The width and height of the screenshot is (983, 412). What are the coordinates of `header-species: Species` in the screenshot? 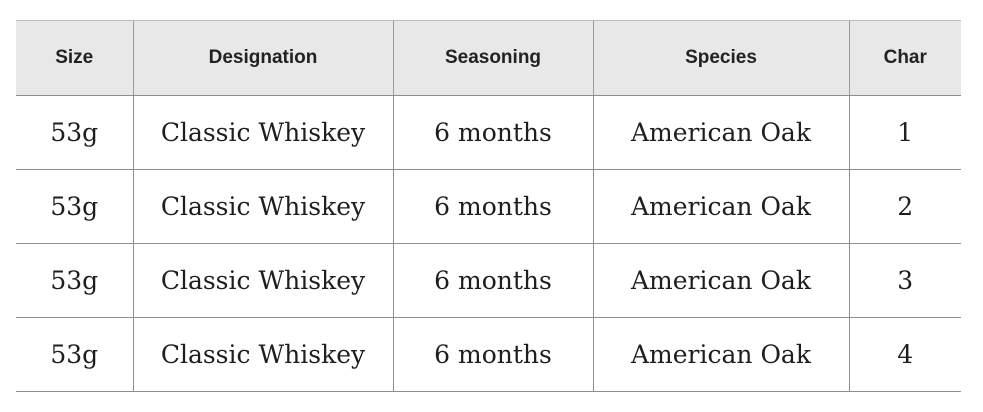 It's located at (720, 58).